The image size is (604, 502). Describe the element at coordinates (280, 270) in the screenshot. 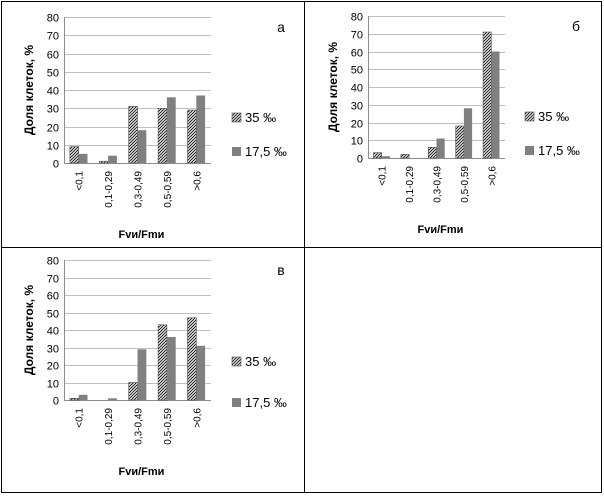

I see `panel-label: в` at that location.